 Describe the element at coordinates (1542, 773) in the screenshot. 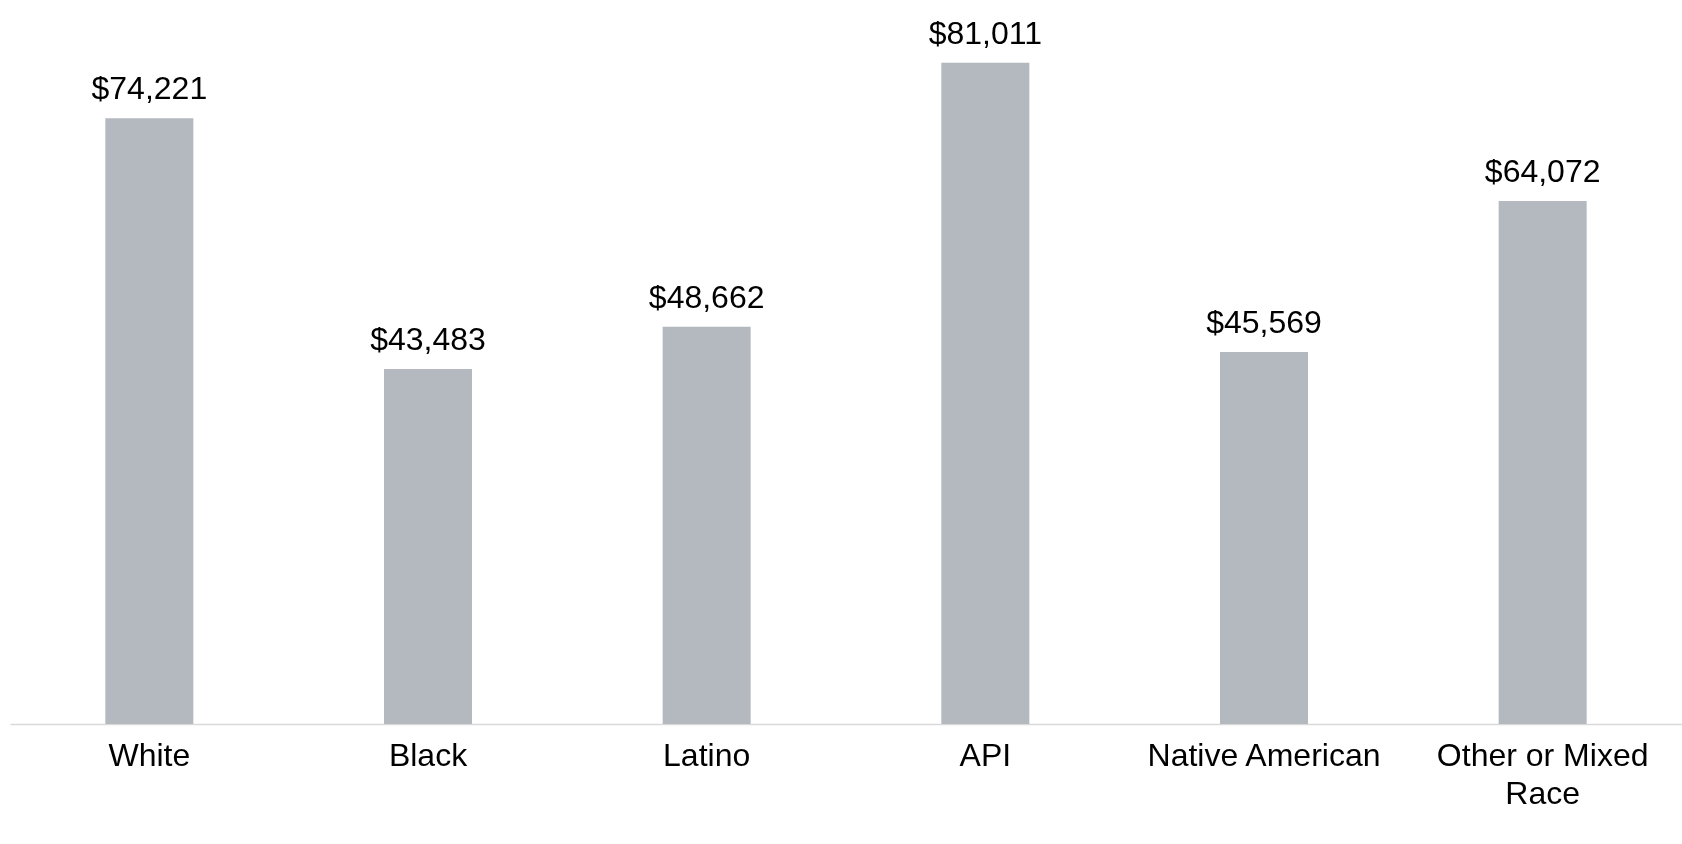

I see `x-tick-label: Other or Mixed Race` at that location.